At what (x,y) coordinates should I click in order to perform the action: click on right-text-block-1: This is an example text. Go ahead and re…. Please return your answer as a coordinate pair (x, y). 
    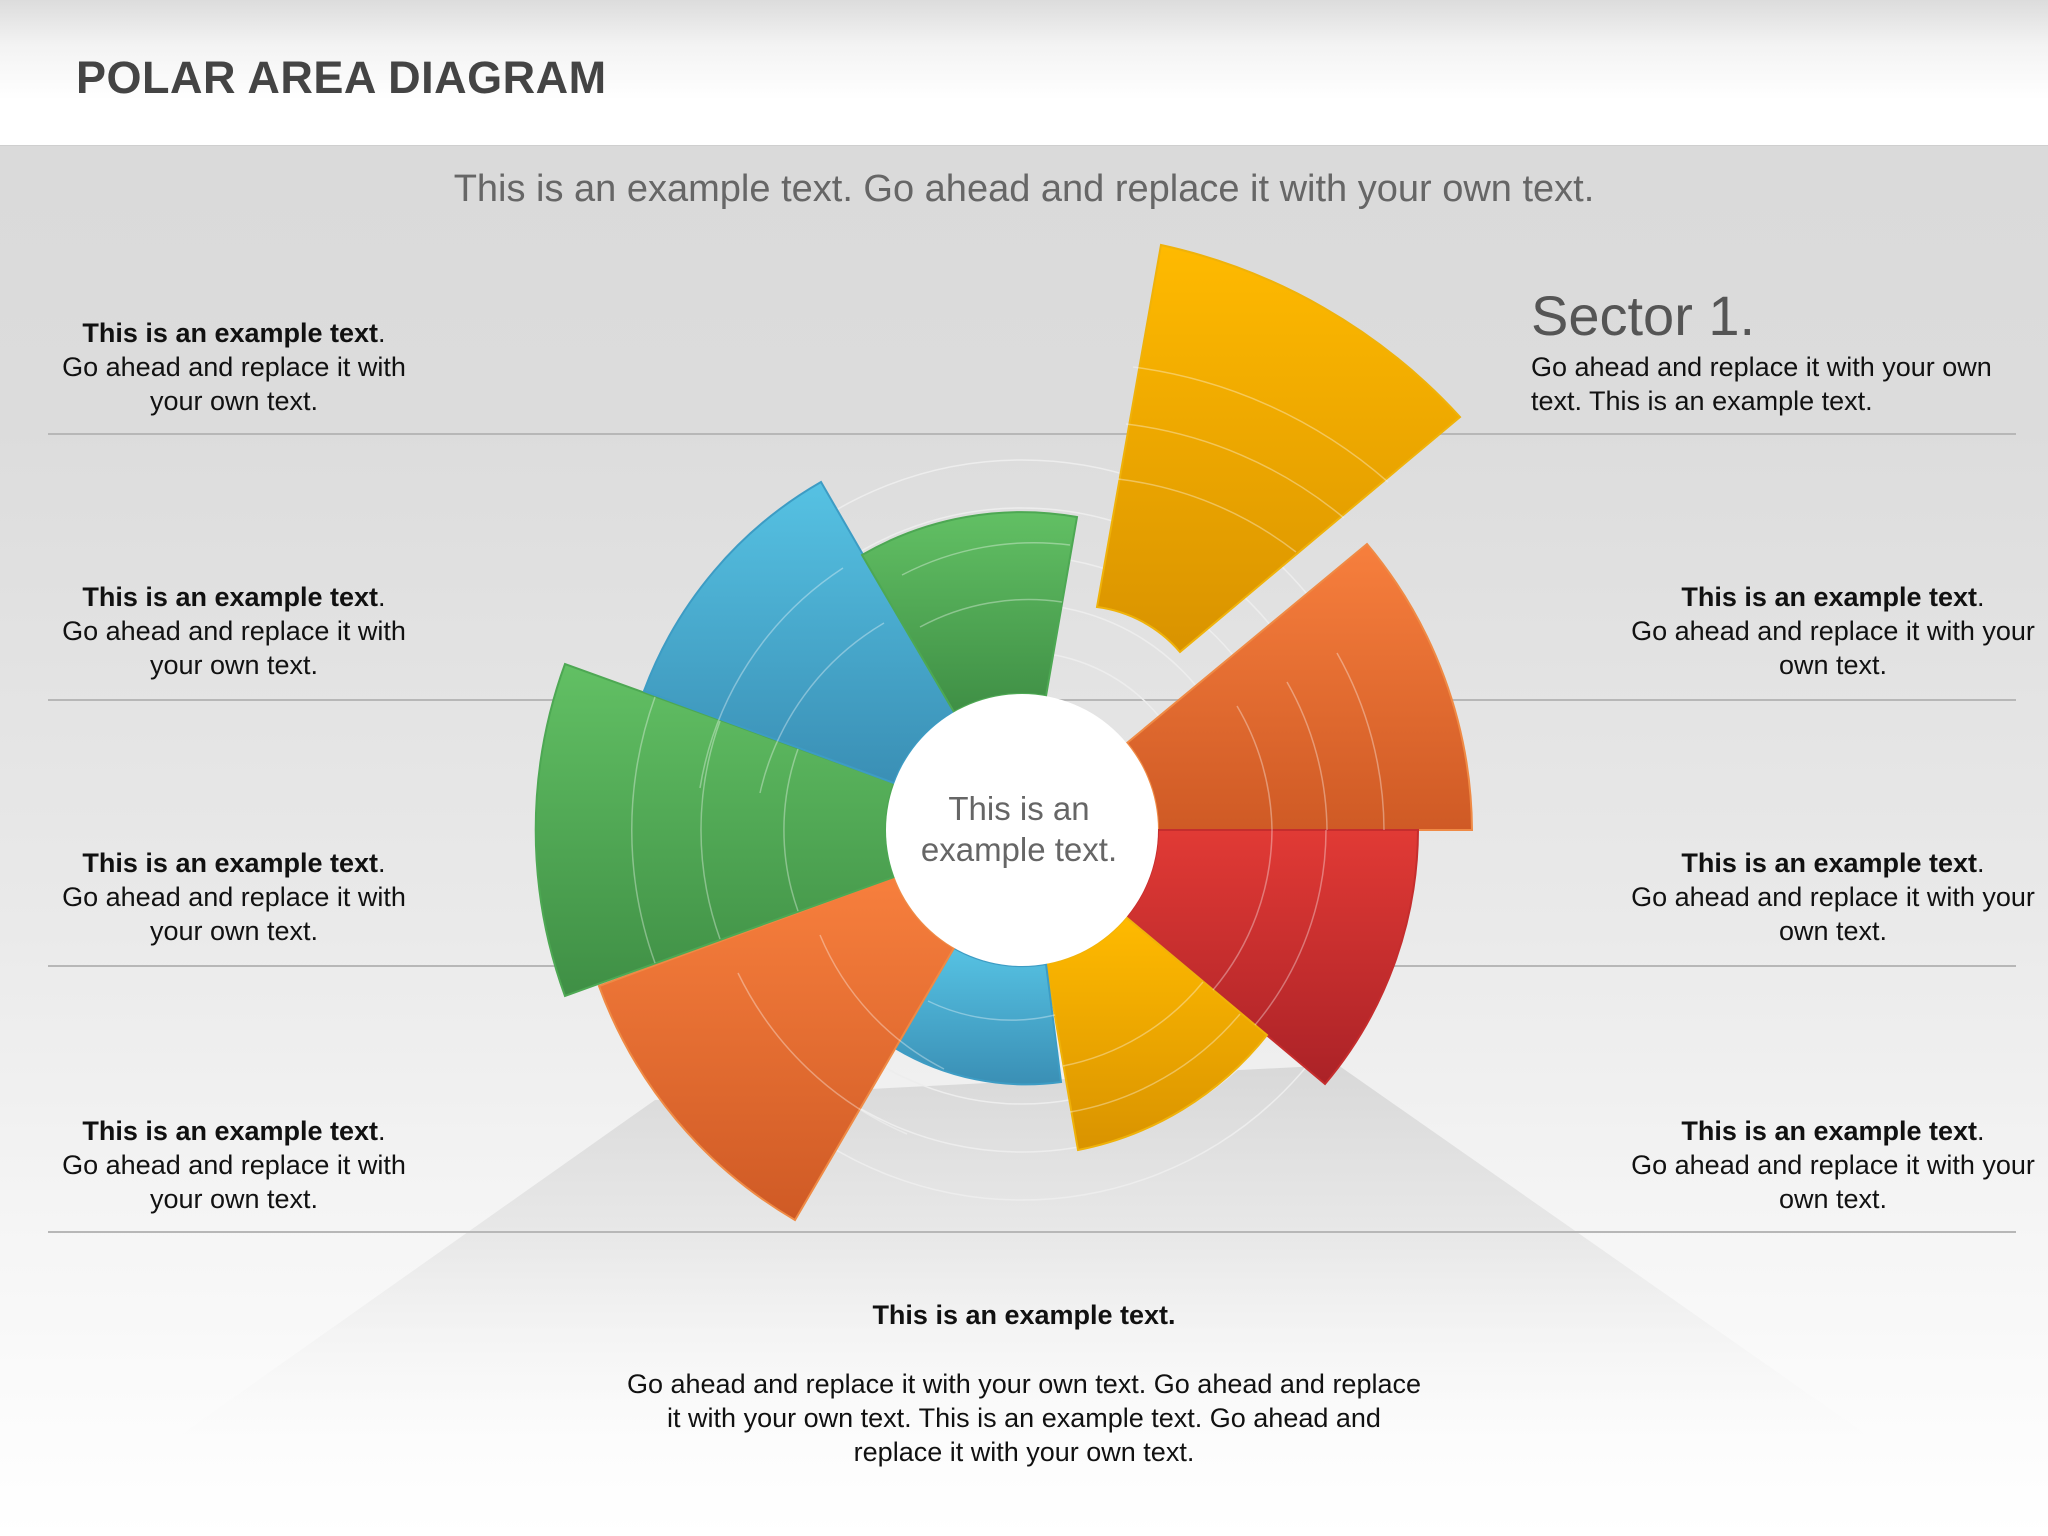
    Looking at the image, I should click on (1833, 631).